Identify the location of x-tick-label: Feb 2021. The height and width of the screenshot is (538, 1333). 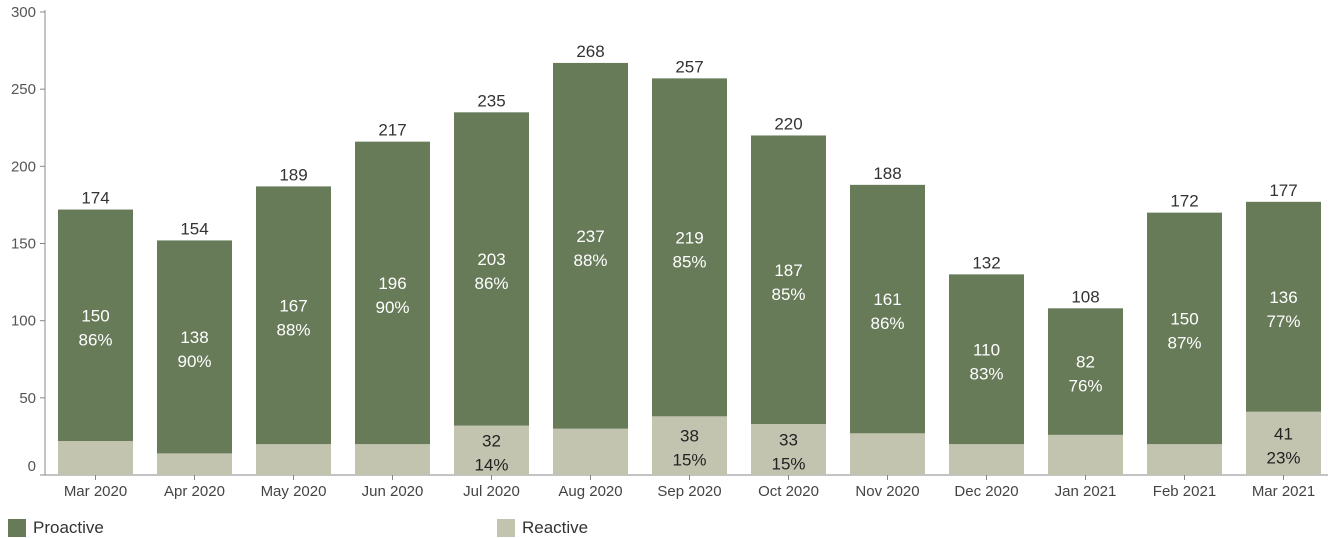
(1184, 491).